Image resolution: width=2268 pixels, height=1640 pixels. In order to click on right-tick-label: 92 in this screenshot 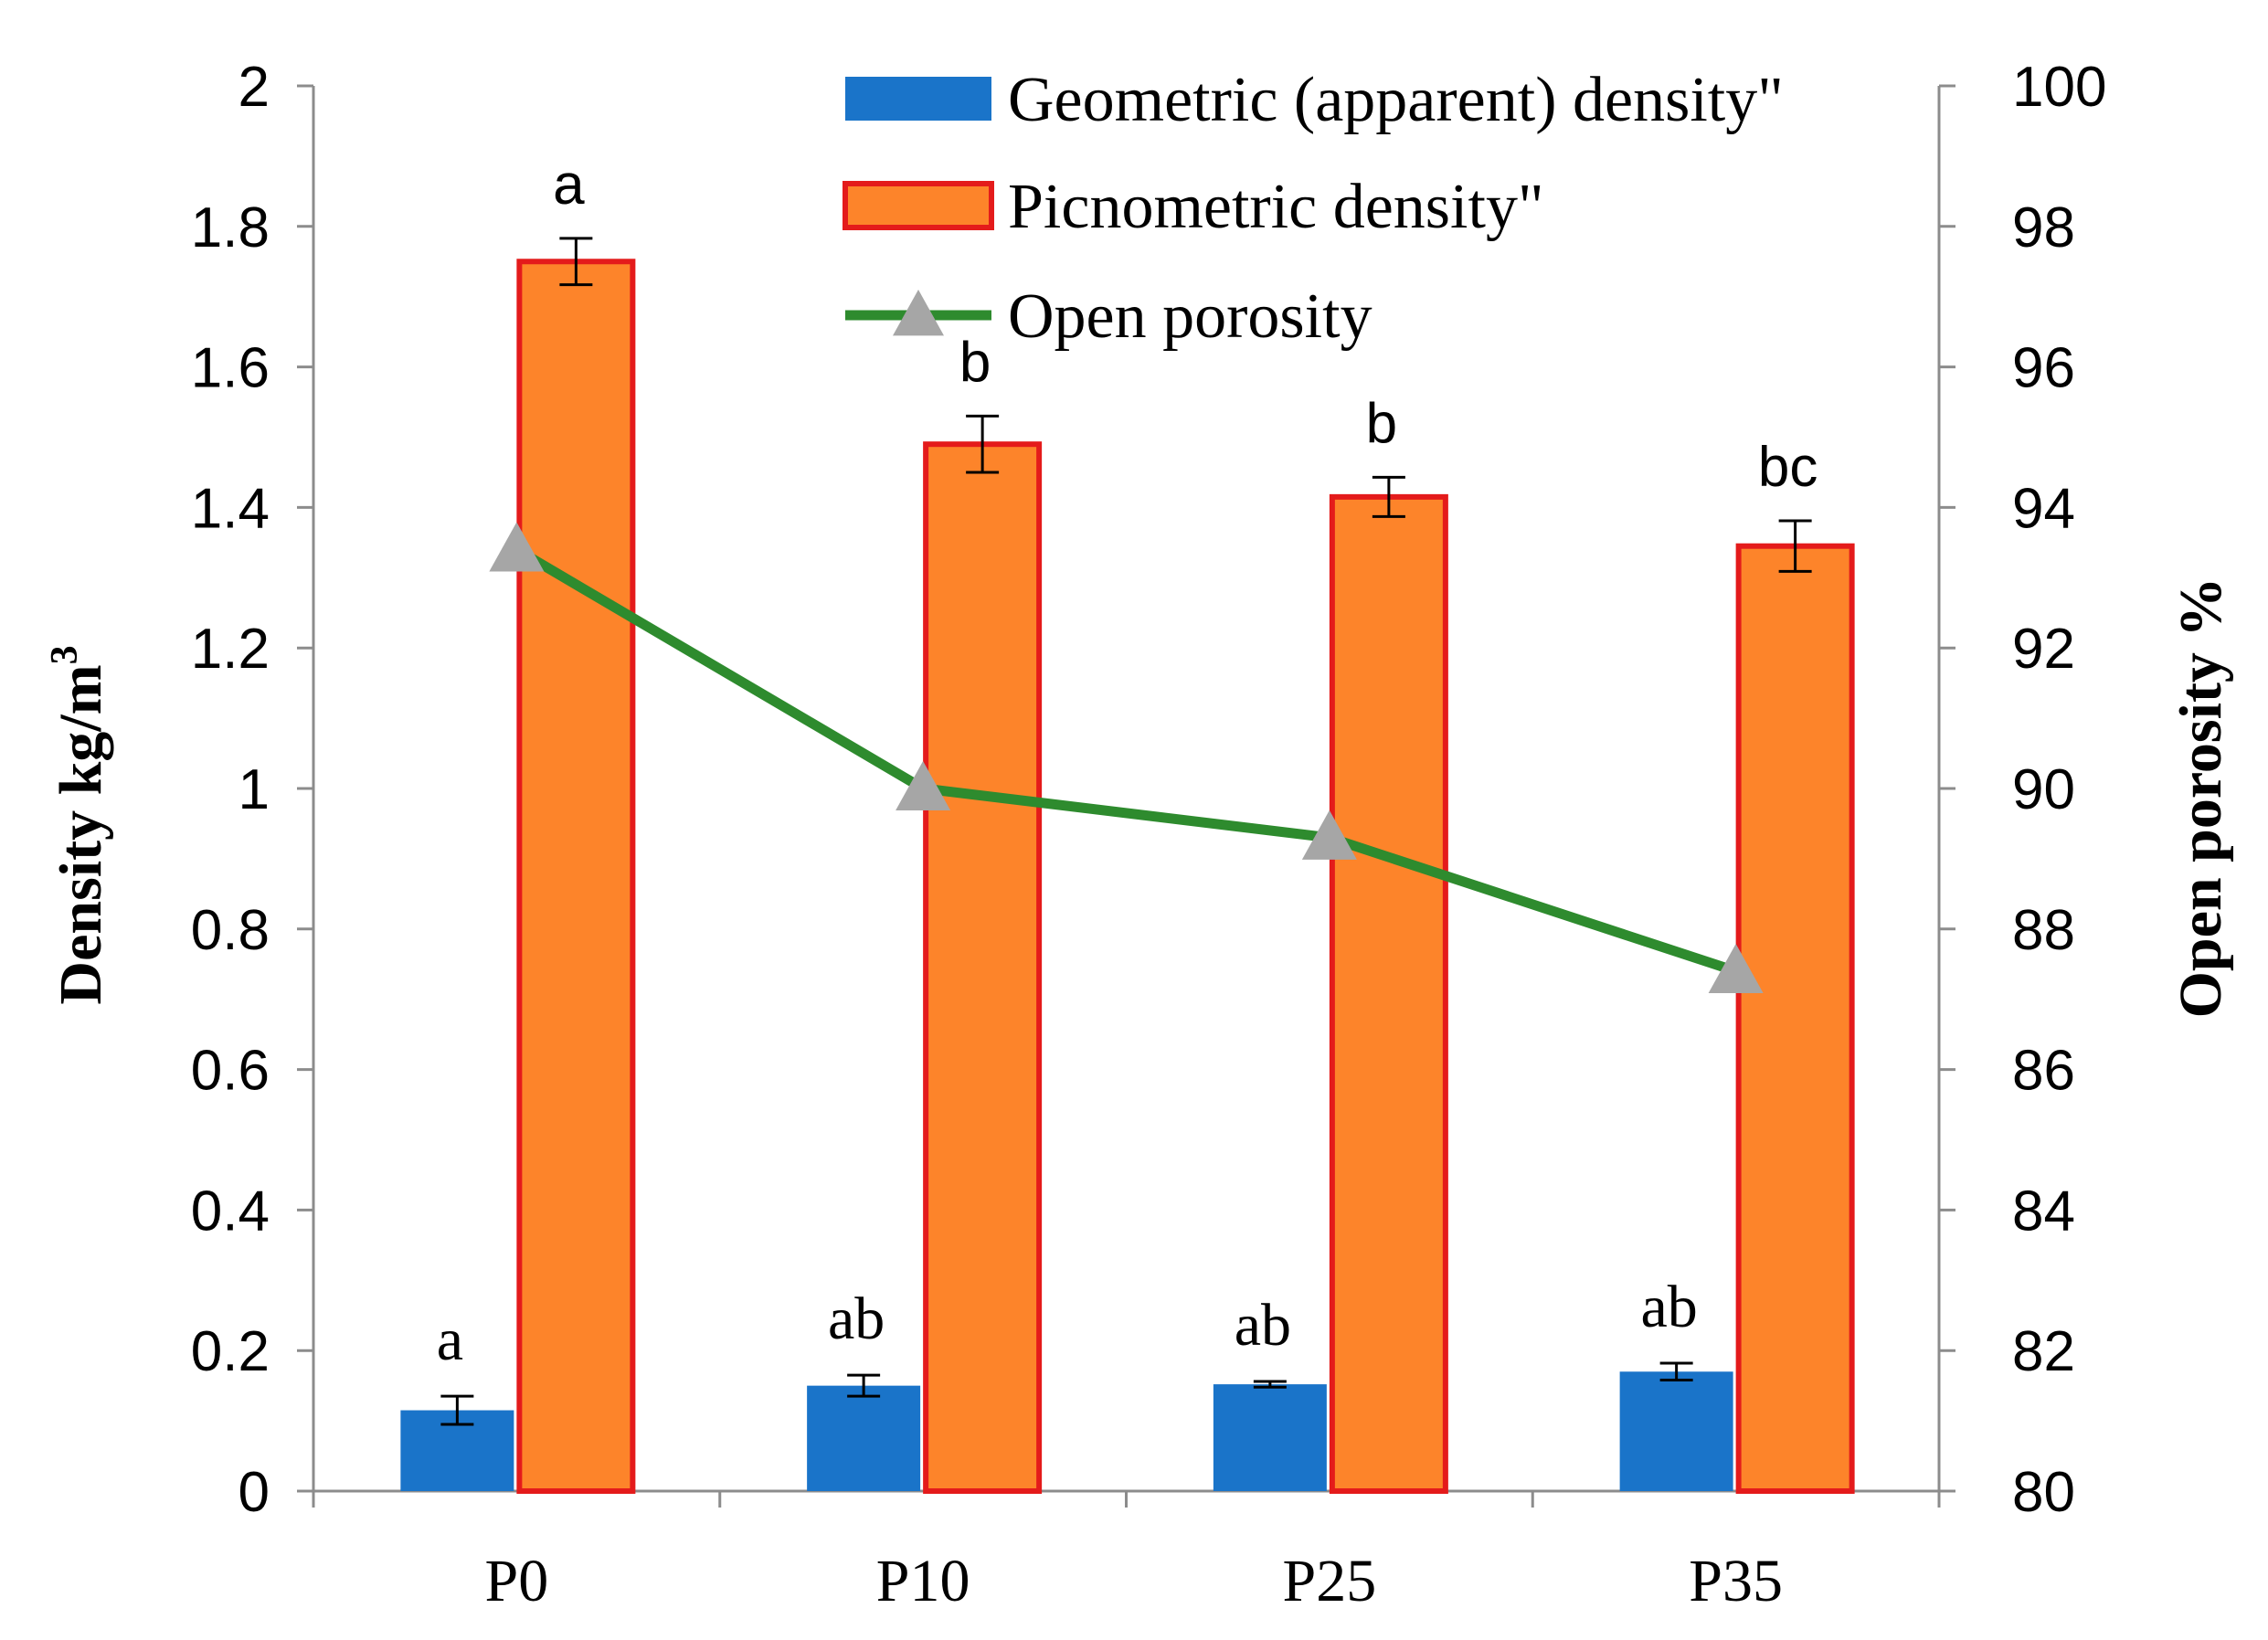, I will do `click(2043, 649)`.